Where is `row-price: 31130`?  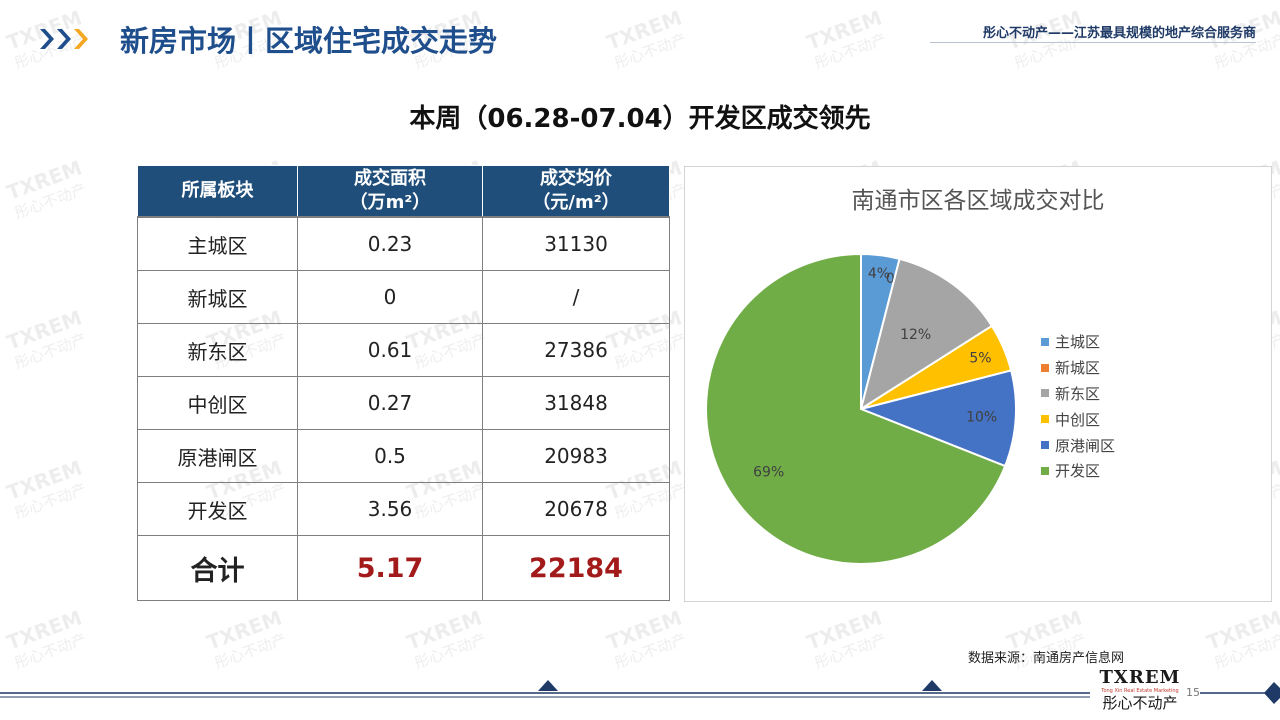 row-price: 31130 is located at coordinates (576, 244).